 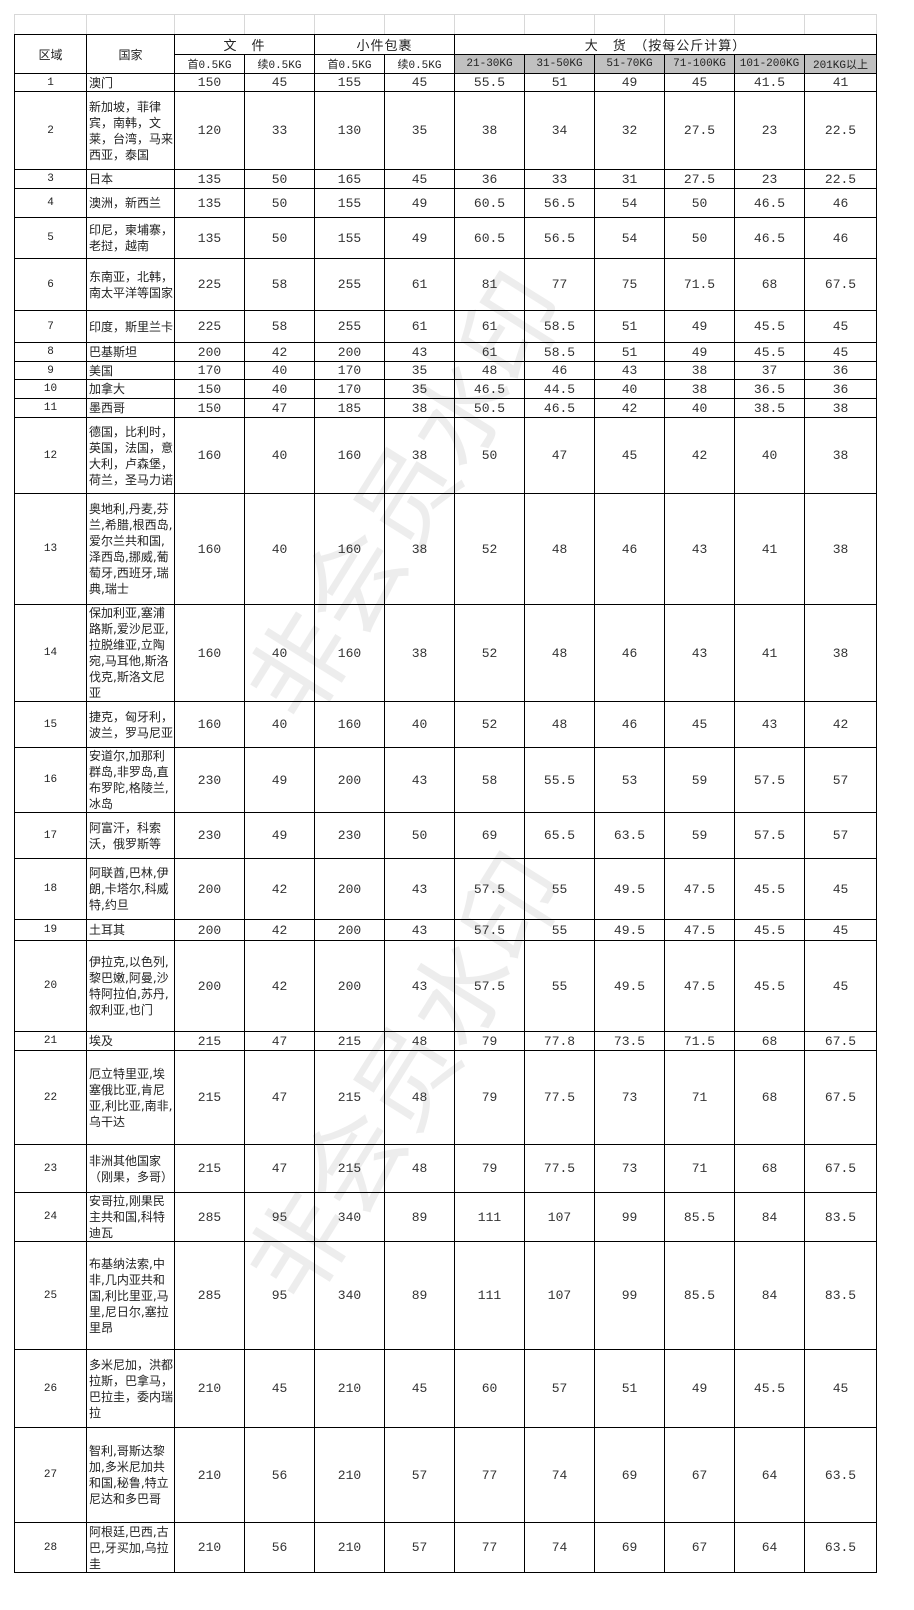 What do you see at coordinates (445, 1041) in the screenshot?
I see `table-row: 21 埃及 215 47 215 48 79 77.8 73.5 71.5 68 67.5` at bounding box center [445, 1041].